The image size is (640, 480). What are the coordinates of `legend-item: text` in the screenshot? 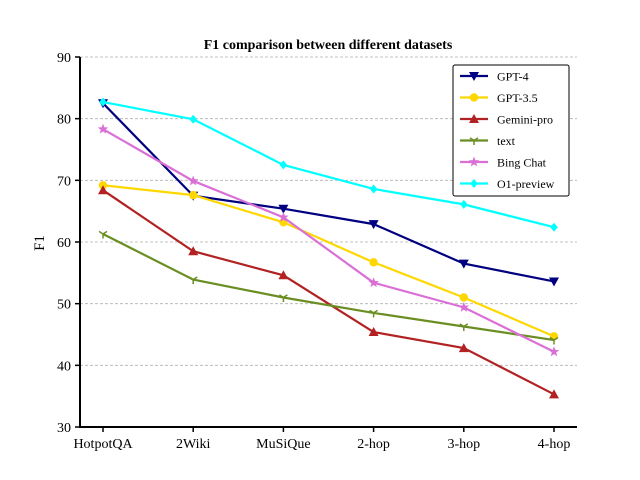 It's located at (488, 141).